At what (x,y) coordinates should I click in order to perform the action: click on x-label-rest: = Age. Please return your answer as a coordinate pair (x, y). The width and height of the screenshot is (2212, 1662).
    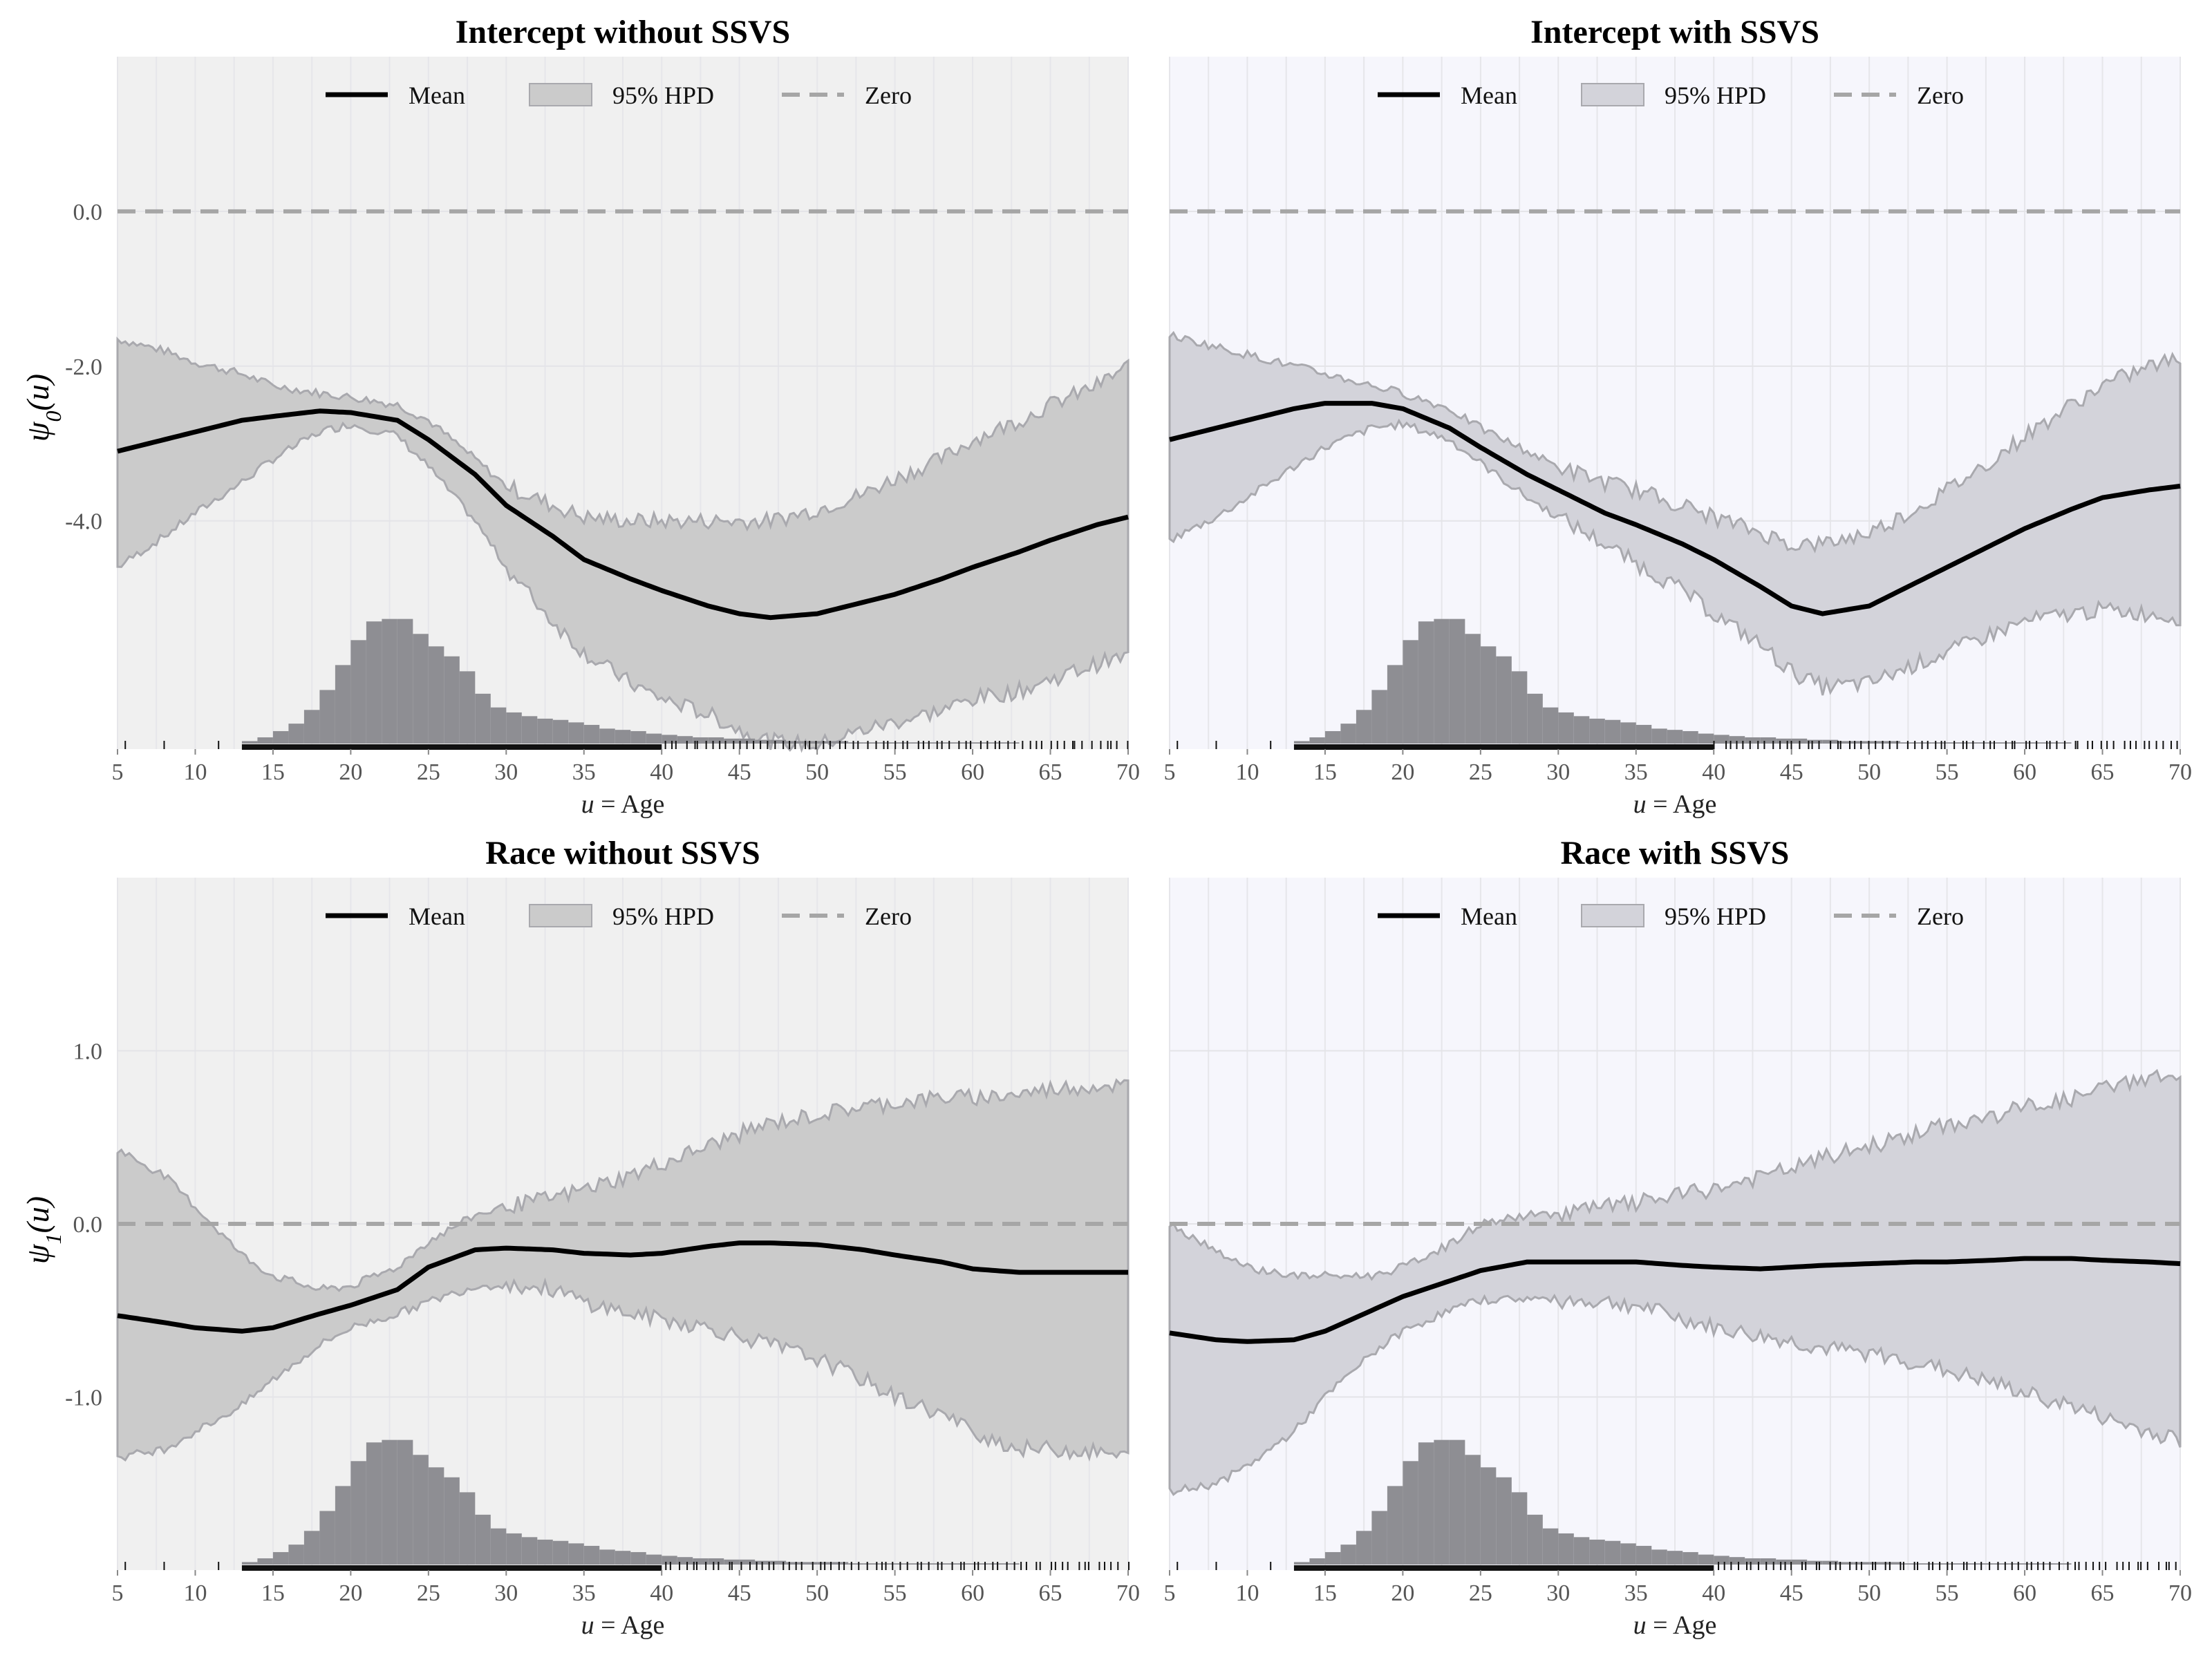
    Looking at the image, I should click on (1685, 804).